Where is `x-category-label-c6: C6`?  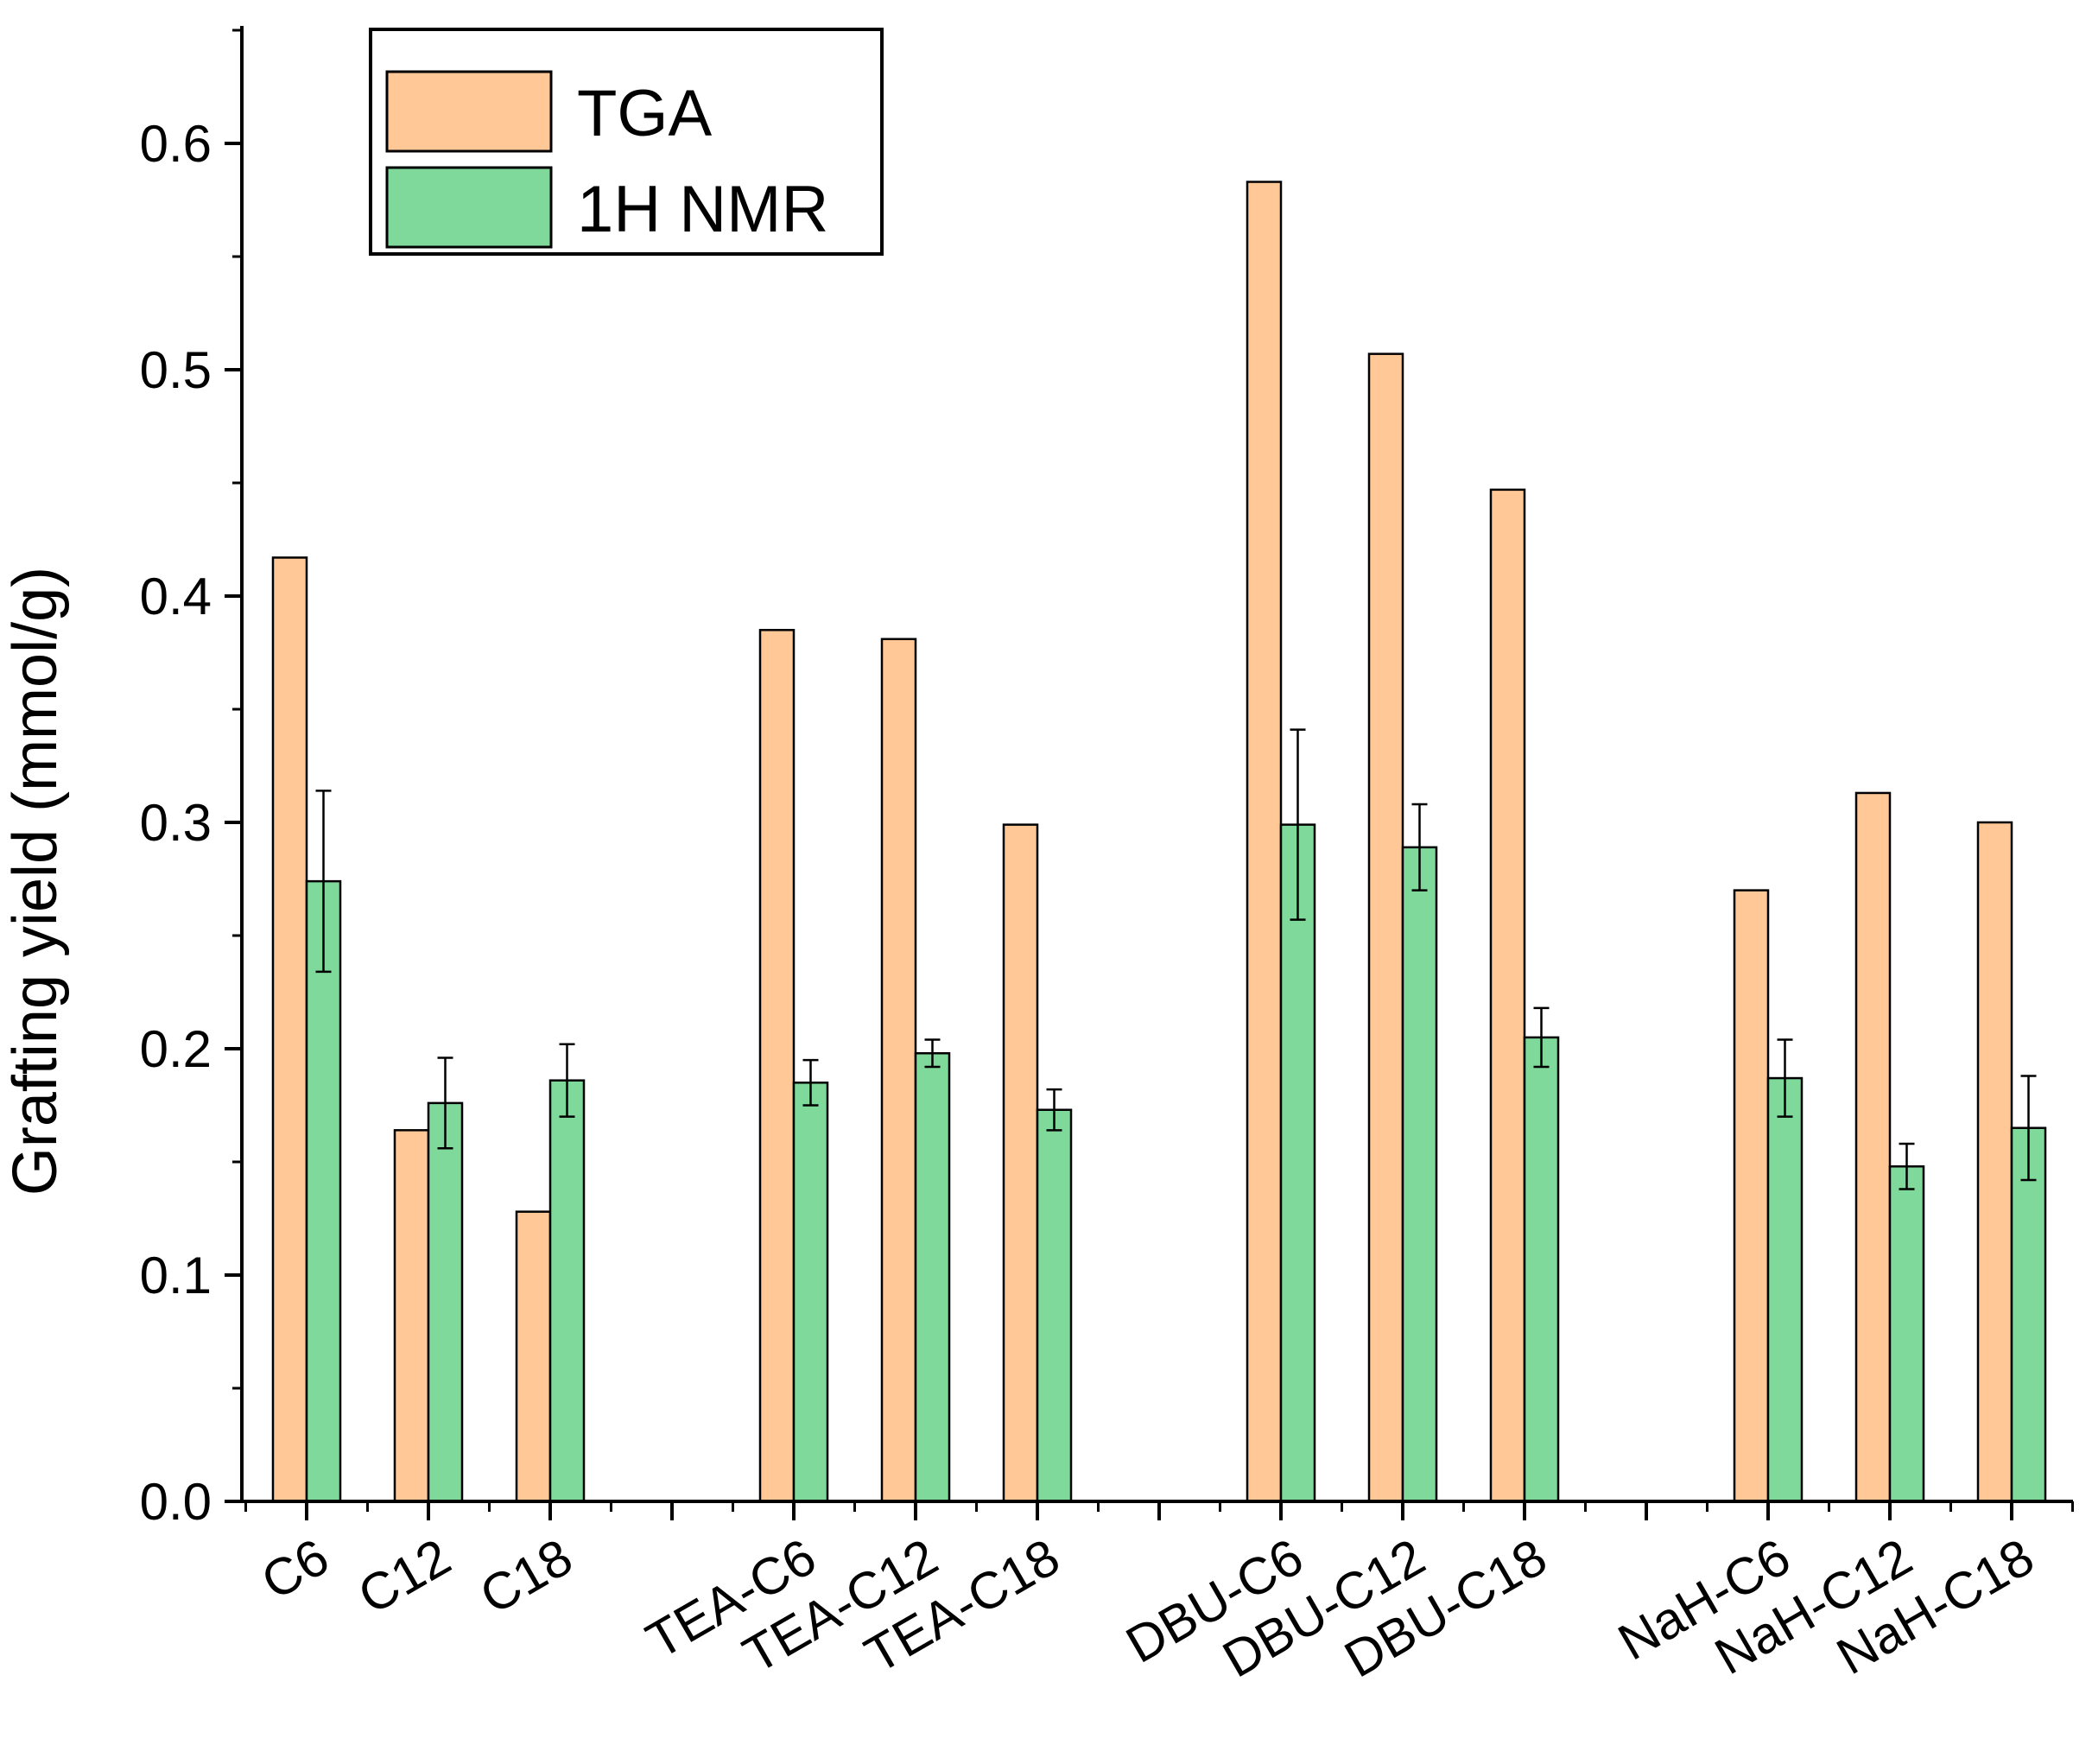
x-category-label-c6: C6 is located at coordinates (295, 1568).